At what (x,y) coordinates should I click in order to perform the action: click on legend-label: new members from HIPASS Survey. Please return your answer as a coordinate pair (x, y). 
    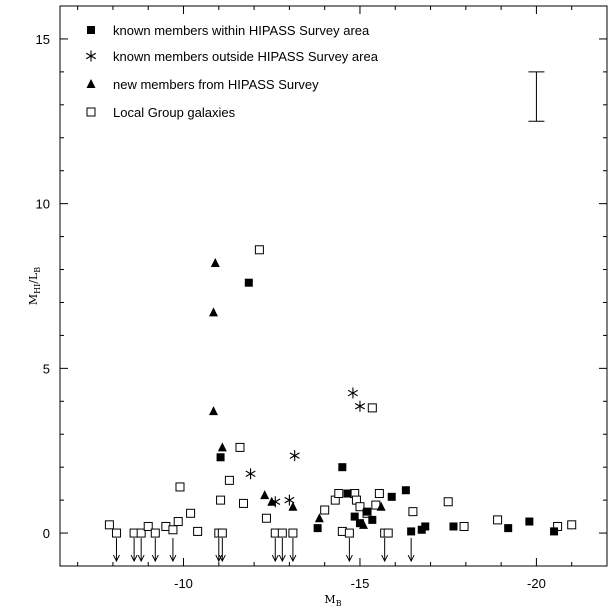
    Looking at the image, I should click on (216, 84).